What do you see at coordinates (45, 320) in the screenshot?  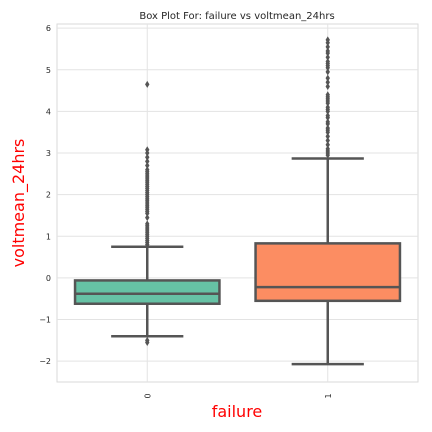 I see `y-tick-label: −1` at bounding box center [45, 320].